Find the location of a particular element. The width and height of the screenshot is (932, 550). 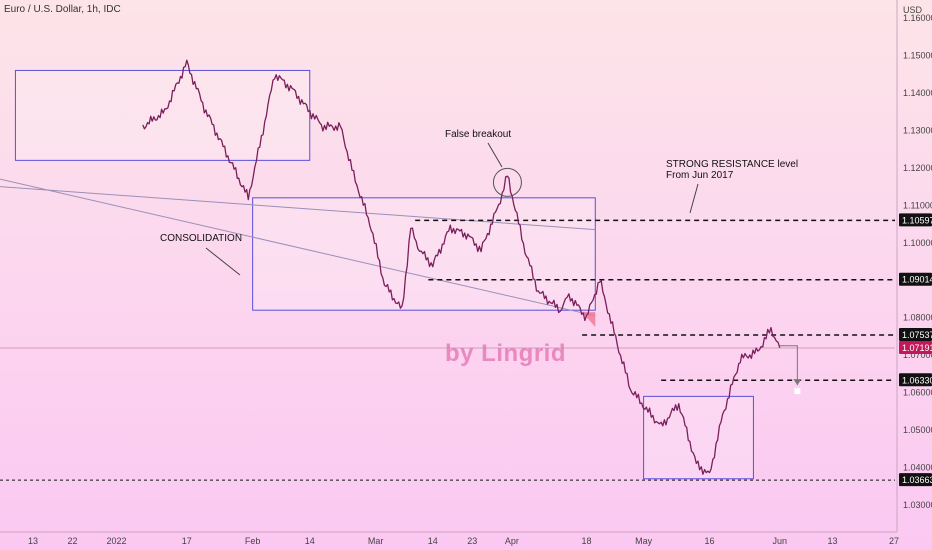

x-tick-label: 22 is located at coordinates (73, 541).